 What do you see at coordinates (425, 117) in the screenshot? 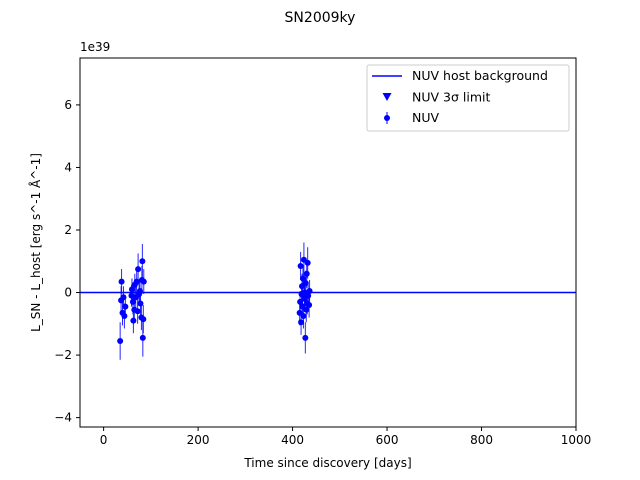
I see `legend-label-nuv: NUV` at bounding box center [425, 117].